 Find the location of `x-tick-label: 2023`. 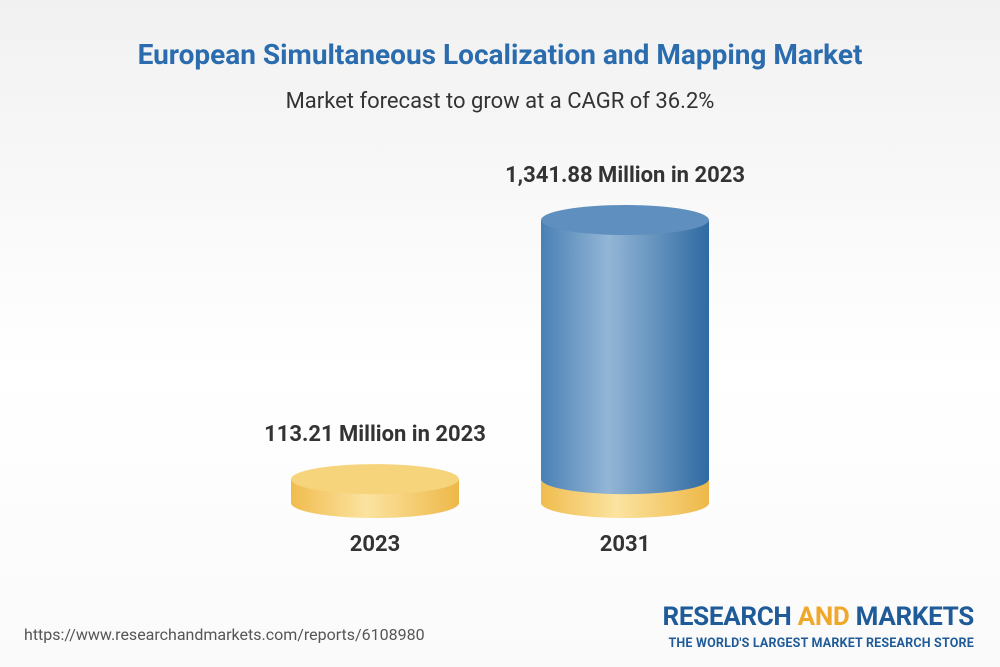

x-tick-label: 2023 is located at coordinates (375, 544).